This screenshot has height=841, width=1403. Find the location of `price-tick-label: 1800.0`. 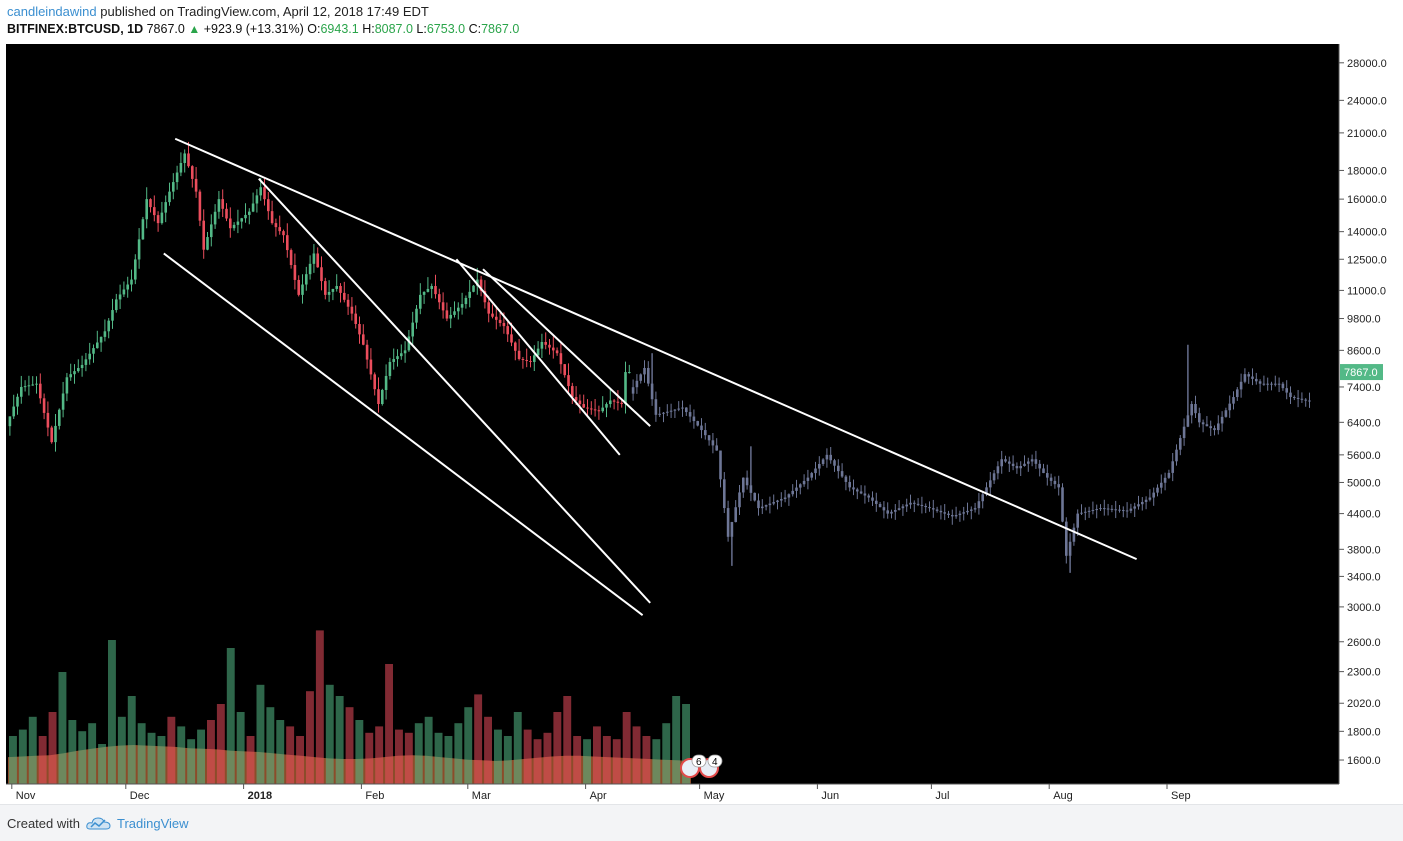

price-tick-label: 1800.0 is located at coordinates (1364, 732).